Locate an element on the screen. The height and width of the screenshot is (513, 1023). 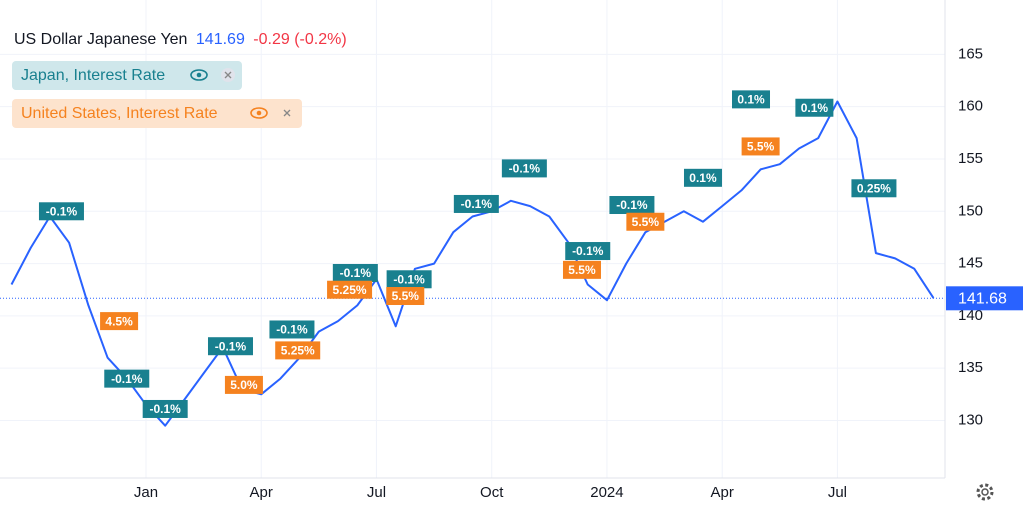
x-tick-label: 2024 is located at coordinates (606, 492).